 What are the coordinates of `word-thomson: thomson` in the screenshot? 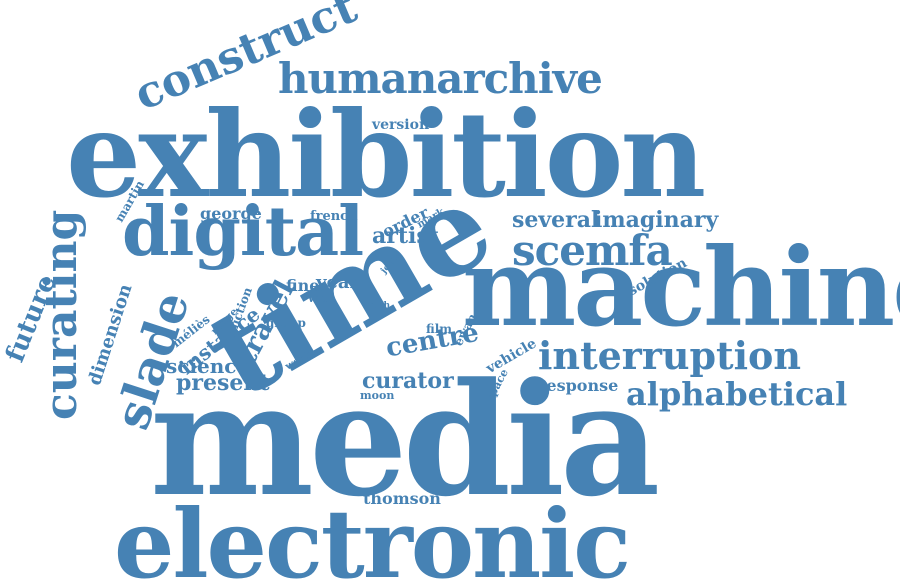 It's located at (402, 498).